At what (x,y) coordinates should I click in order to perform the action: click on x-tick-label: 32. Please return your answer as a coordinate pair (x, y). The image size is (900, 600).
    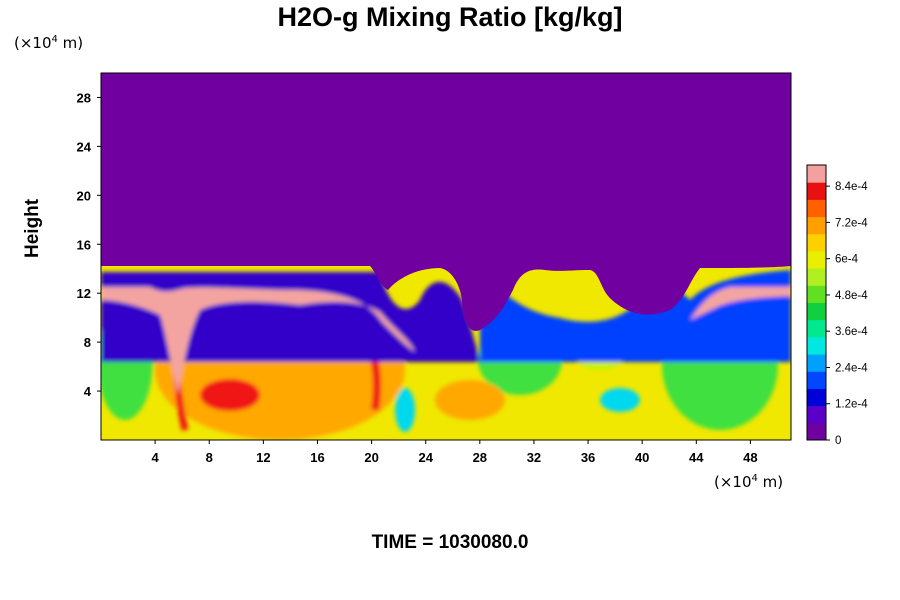
    Looking at the image, I should click on (534, 457).